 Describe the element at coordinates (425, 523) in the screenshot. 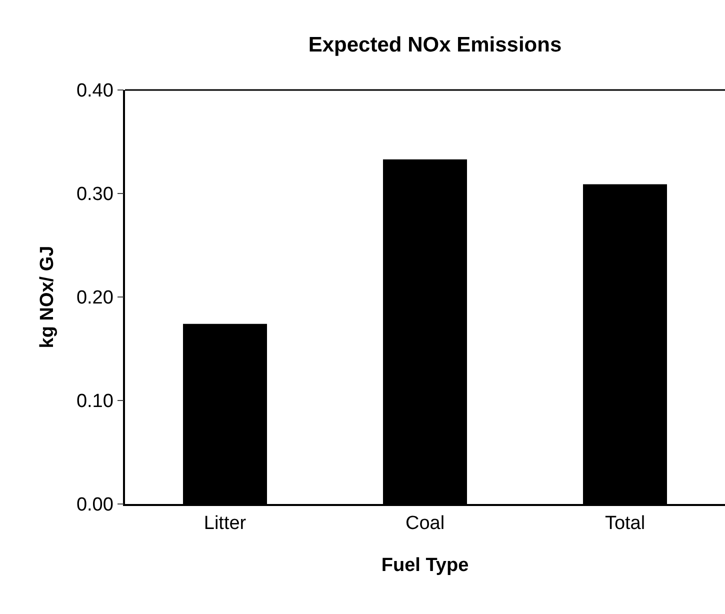

I see `x-tick-label: Coal` at that location.